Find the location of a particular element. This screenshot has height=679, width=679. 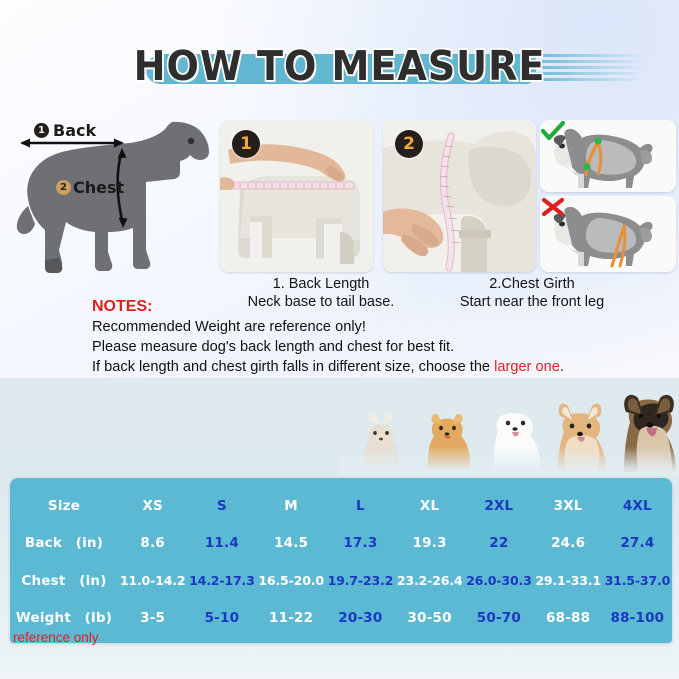

cell-chest-xl: 23.2-26.4 is located at coordinates (429, 581).